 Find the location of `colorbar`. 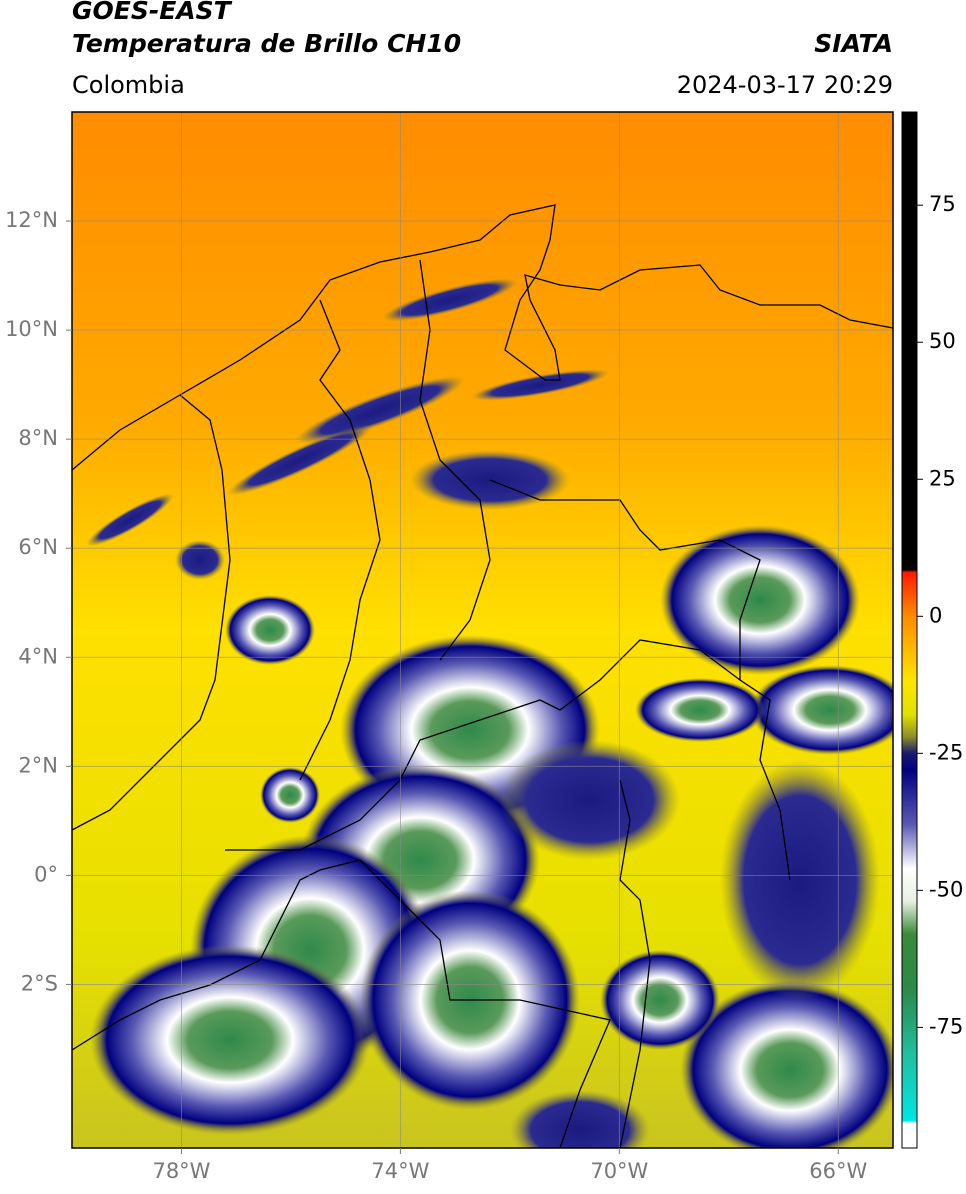

colorbar is located at coordinates (909, 630).